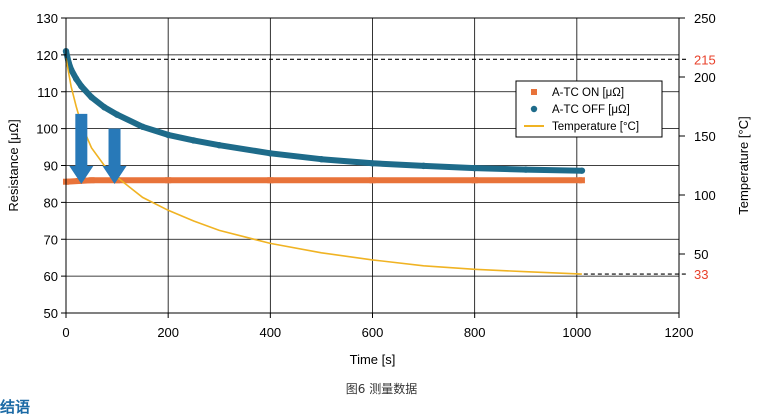 Image resolution: width=763 pixels, height=417 pixels. What do you see at coordinates (588, 93) in the screenshot?
I see `legend-label: A-TC ON [μΩ]` at bounding box center [588, 93].